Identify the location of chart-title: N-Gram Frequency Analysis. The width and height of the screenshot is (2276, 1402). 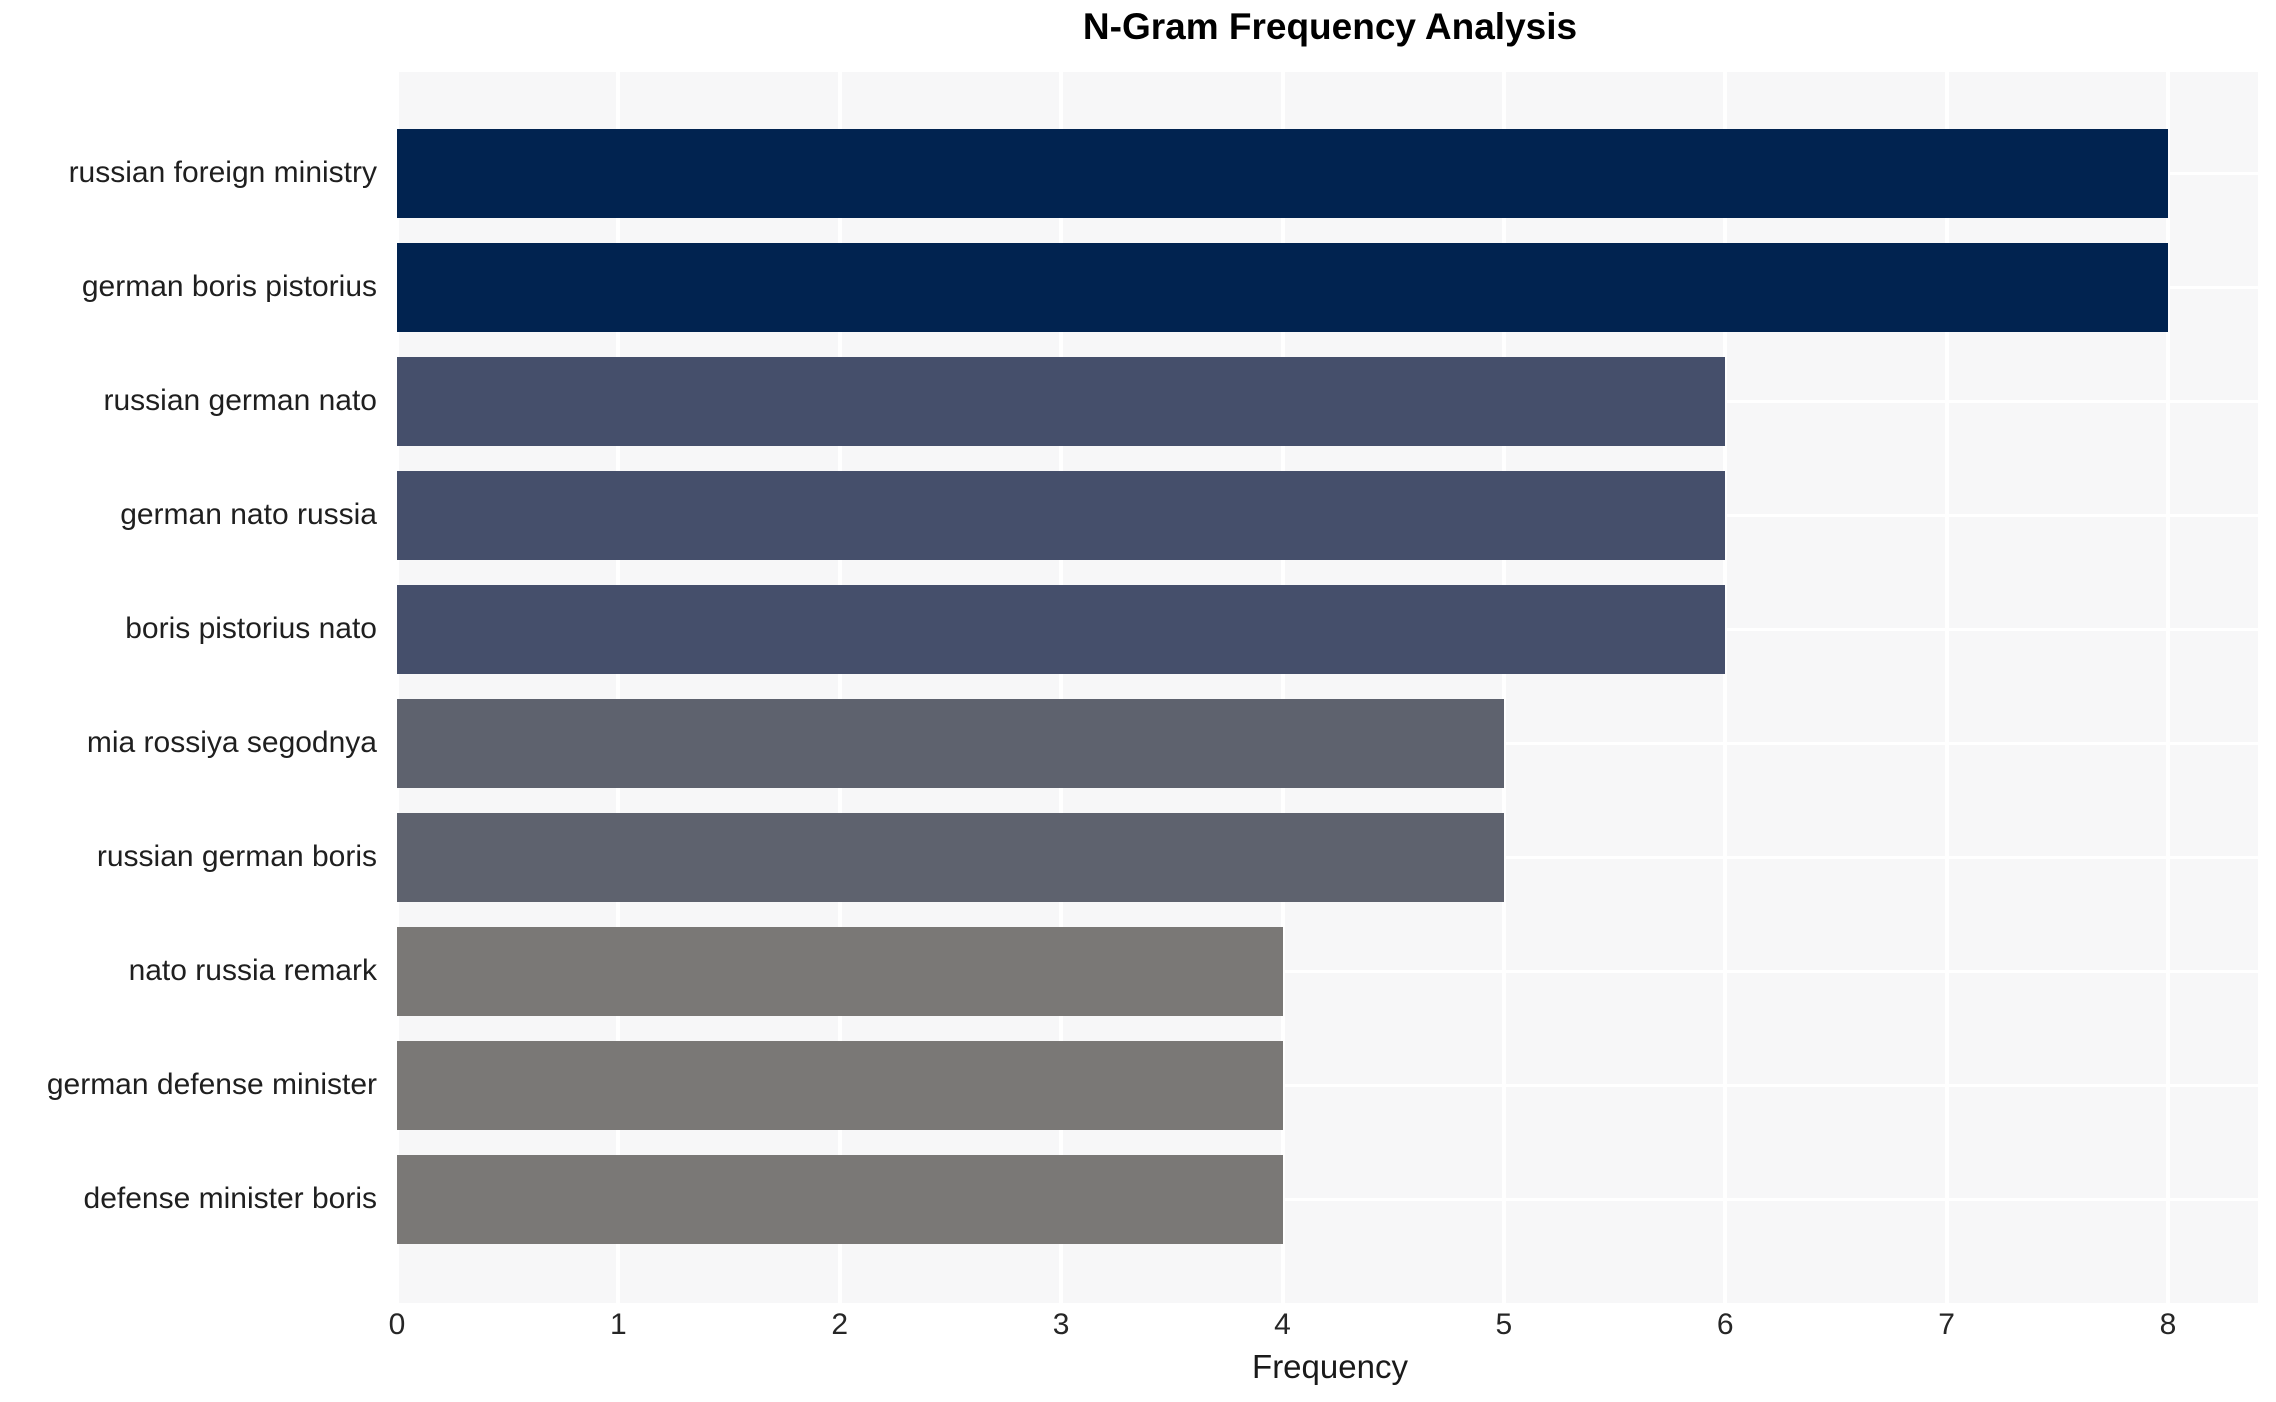
(1330, 26).